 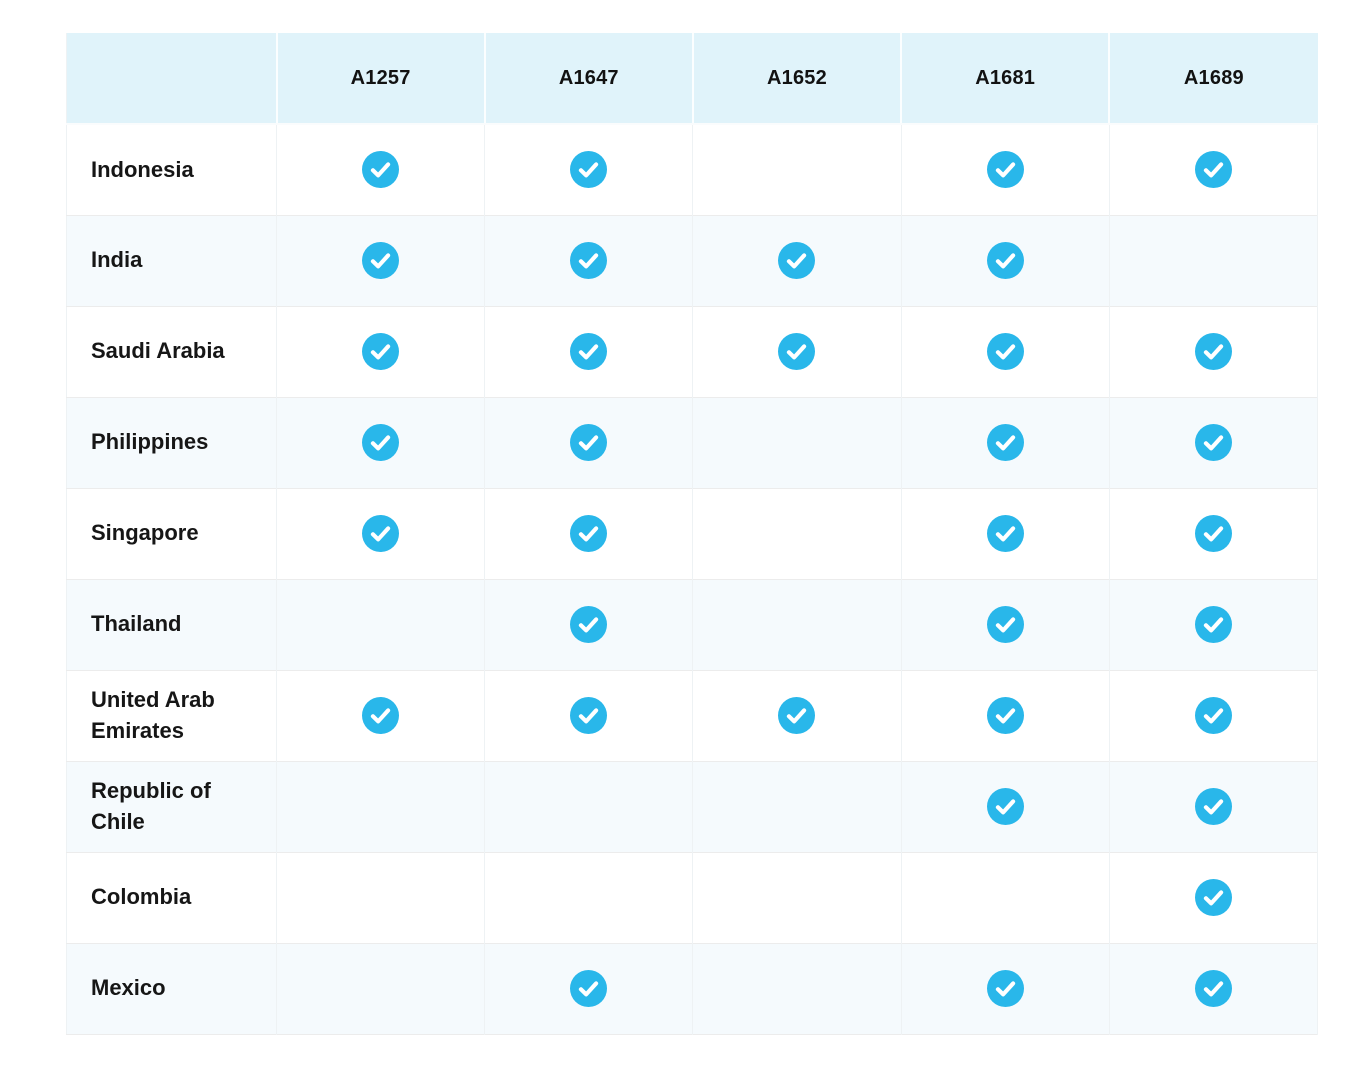 I want to click on table-row-singapore: Singapore, so click(x=692, y=533).